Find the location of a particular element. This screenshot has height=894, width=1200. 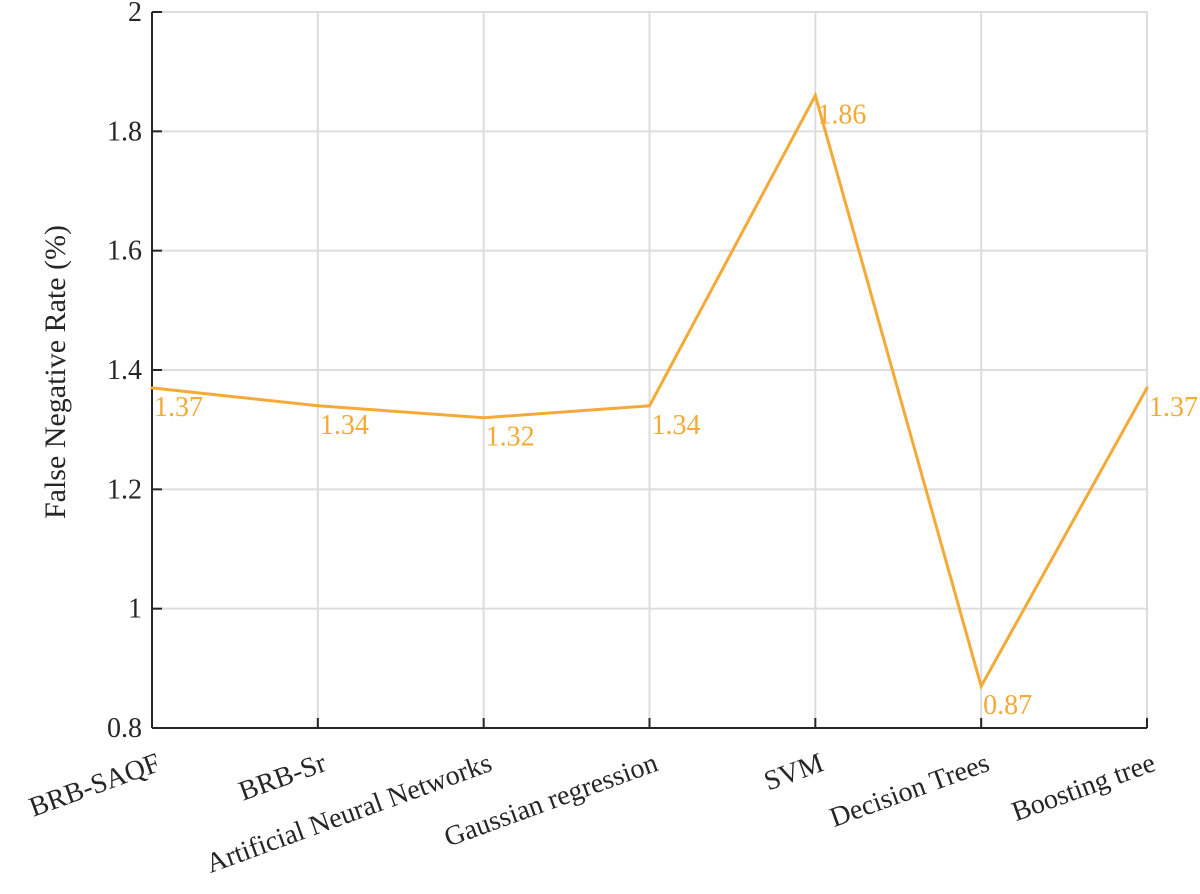

x-tick-label: Decision Trees is located at coordinates (910, 790).